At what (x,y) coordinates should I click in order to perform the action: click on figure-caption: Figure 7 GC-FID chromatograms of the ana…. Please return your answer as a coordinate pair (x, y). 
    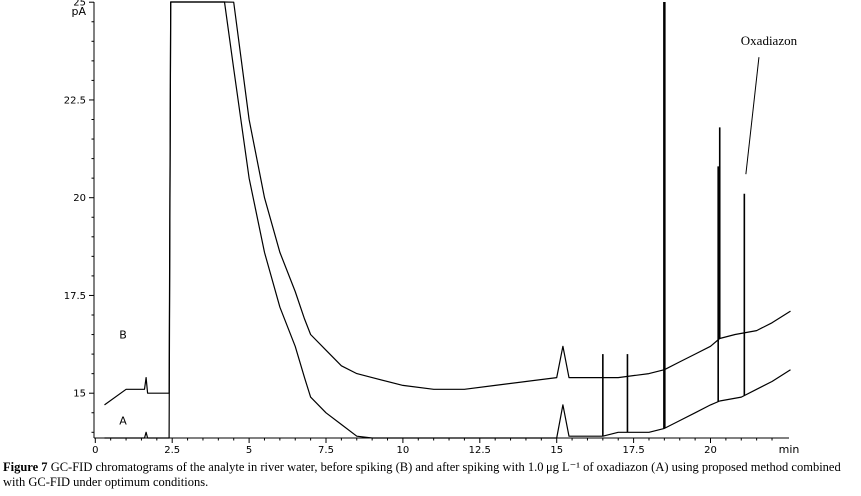
    Looking at the image, I should click on (431, 475).